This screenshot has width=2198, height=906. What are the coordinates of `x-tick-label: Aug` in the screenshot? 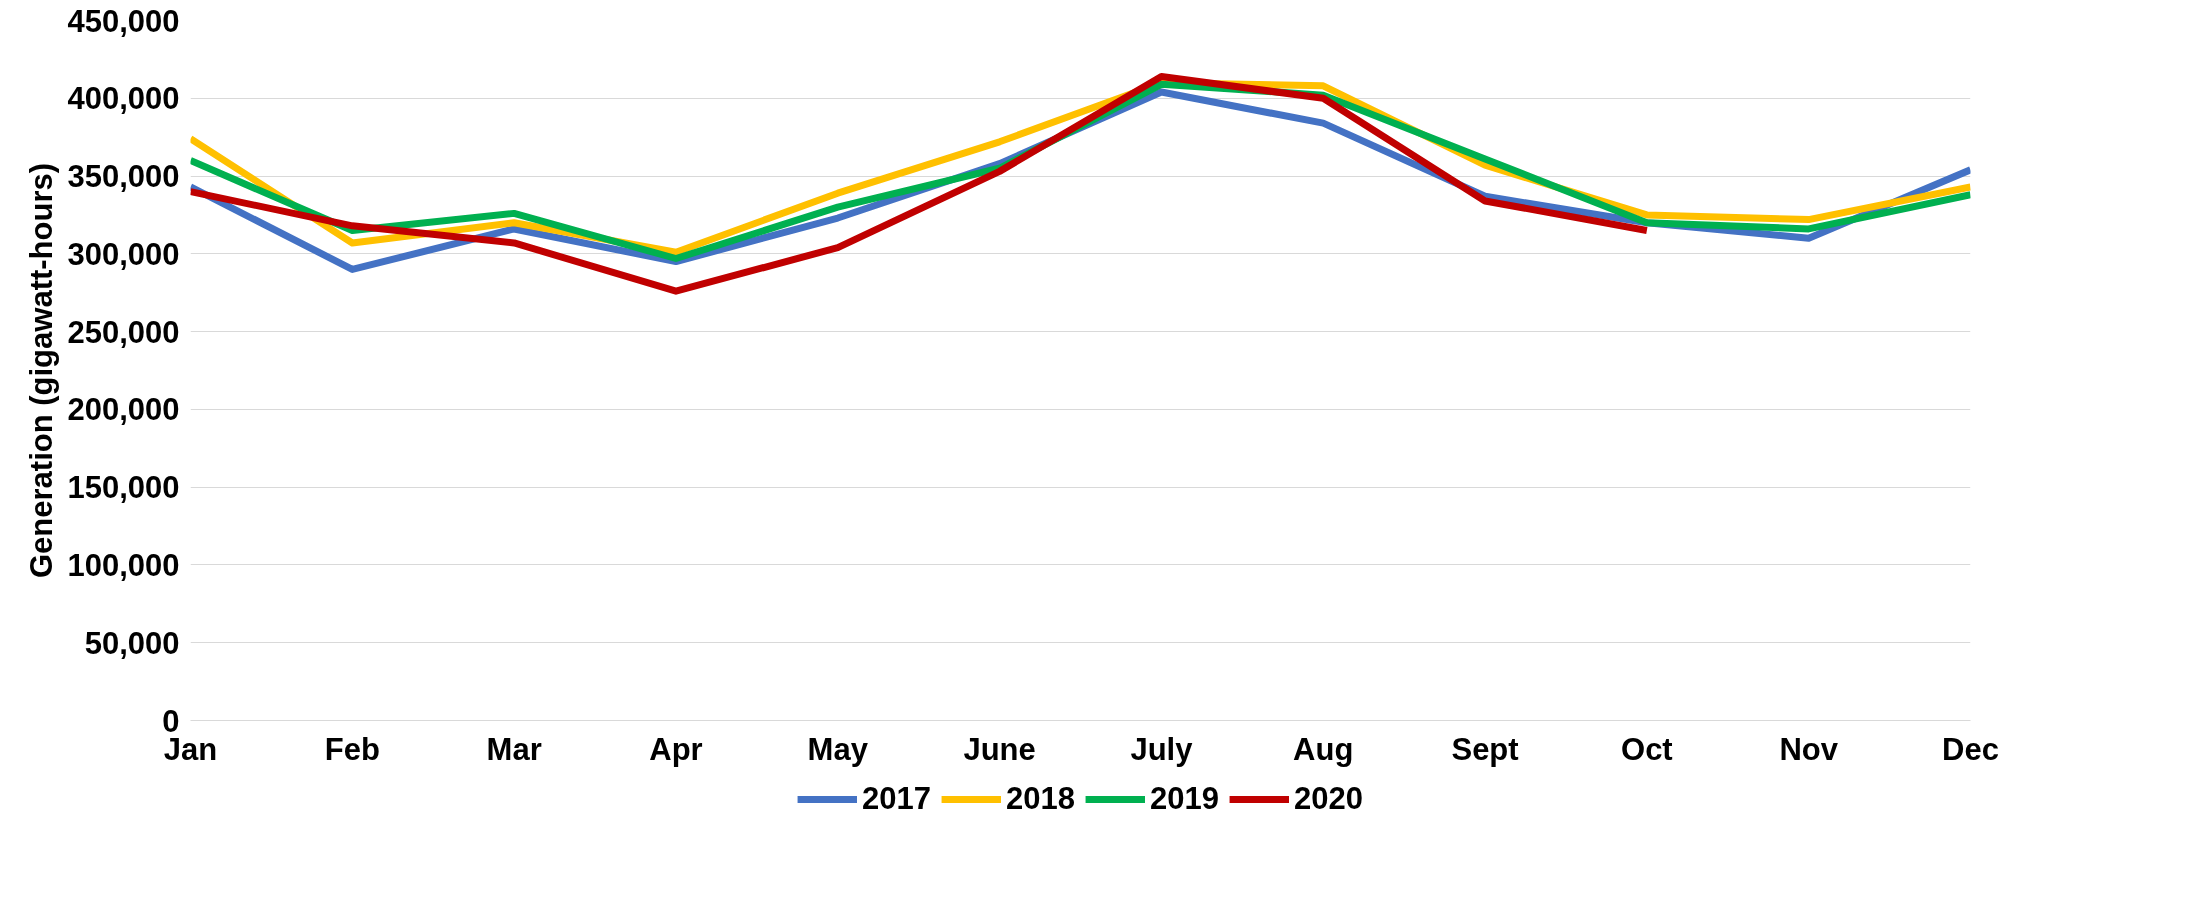 It's located at (1323, 749).